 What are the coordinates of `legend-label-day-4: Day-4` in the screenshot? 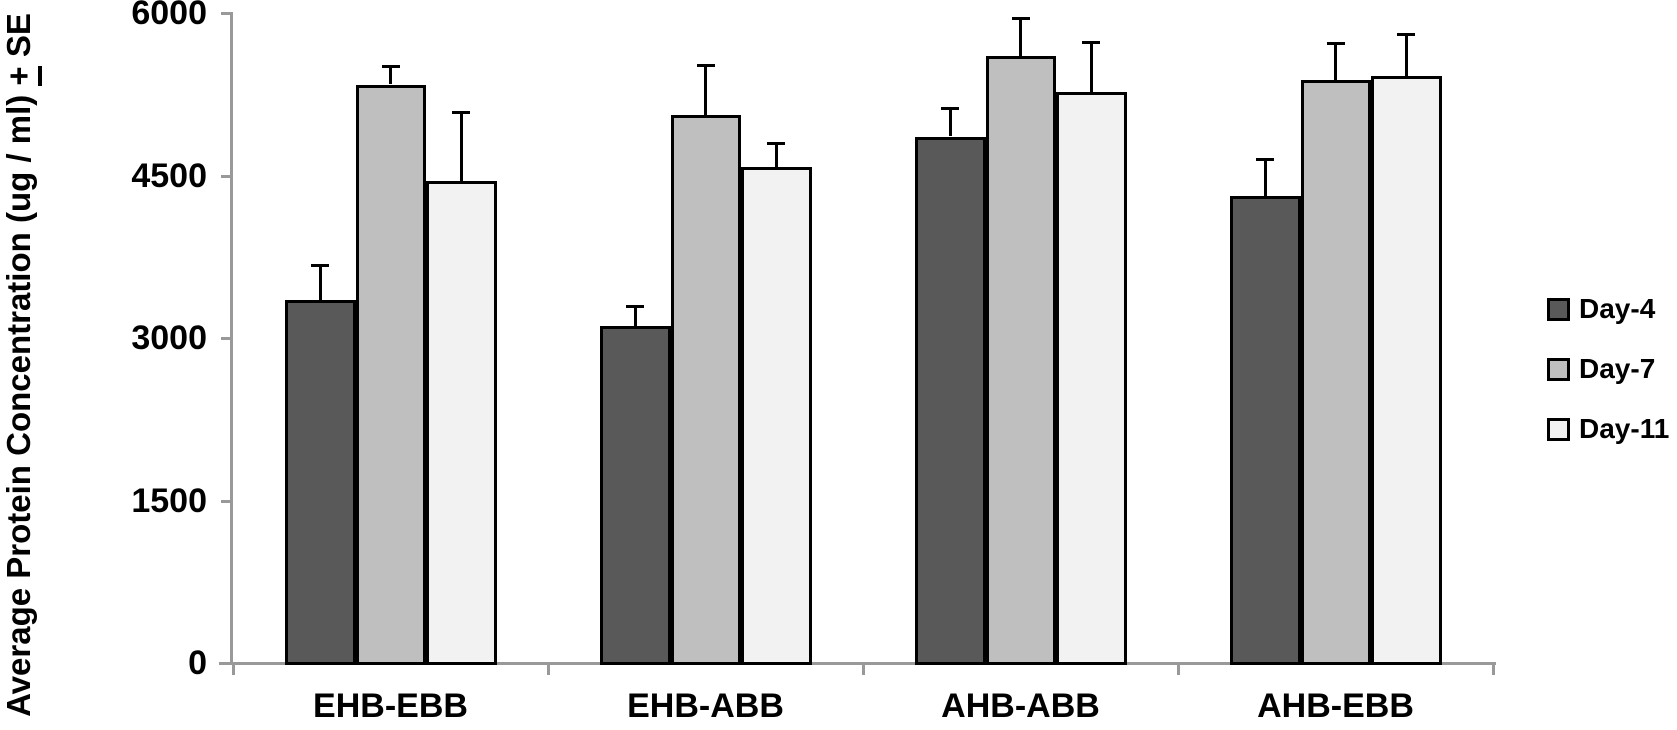 It's located at (1617, 308).